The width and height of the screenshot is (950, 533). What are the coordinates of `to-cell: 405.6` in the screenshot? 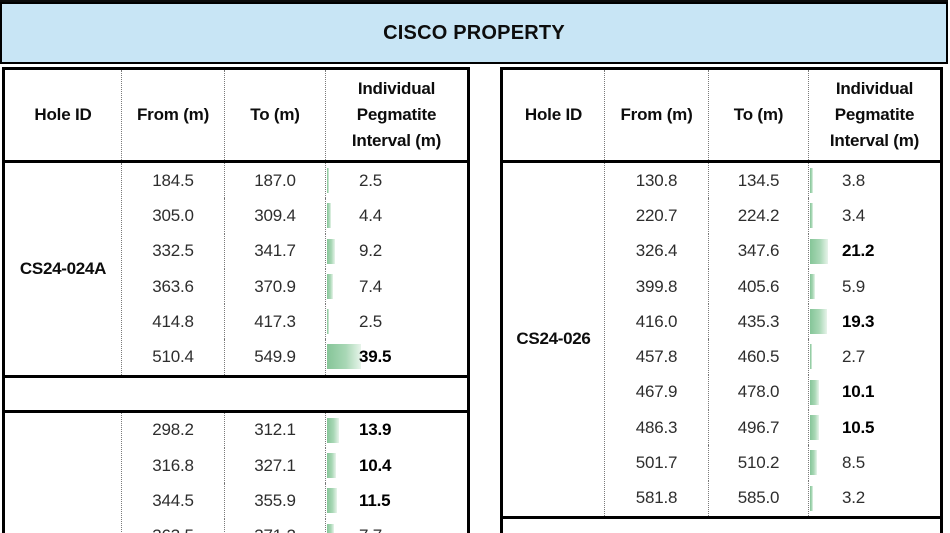 It's located at (758, 286).